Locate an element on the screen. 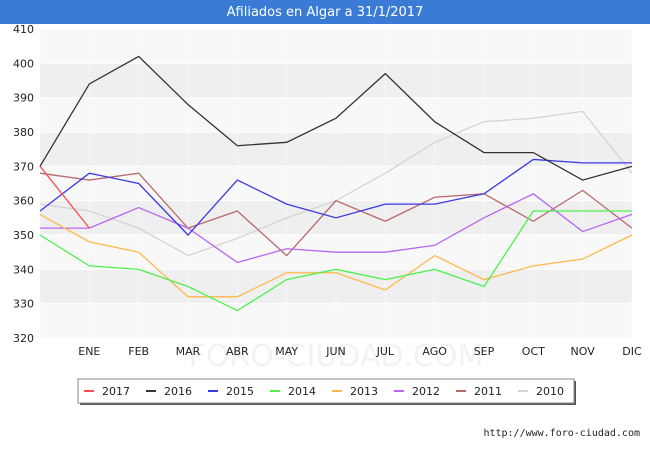 This screenshot has width=650, height=450. y-tick-label: 330 is located at coordinates (23, 304).